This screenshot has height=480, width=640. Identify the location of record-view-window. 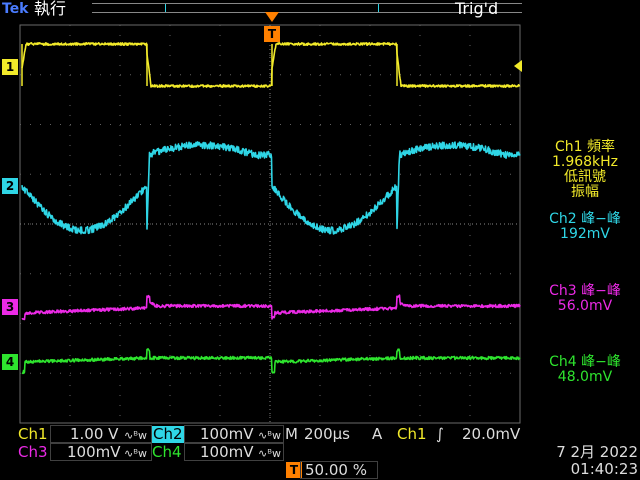
(307, 8).